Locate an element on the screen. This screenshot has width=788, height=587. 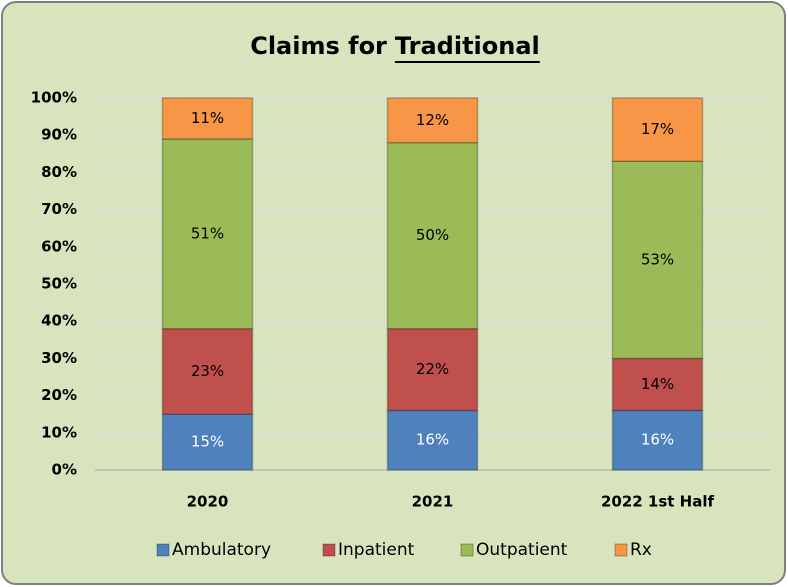
data-label: 17% is located at coordinates (657, 129).